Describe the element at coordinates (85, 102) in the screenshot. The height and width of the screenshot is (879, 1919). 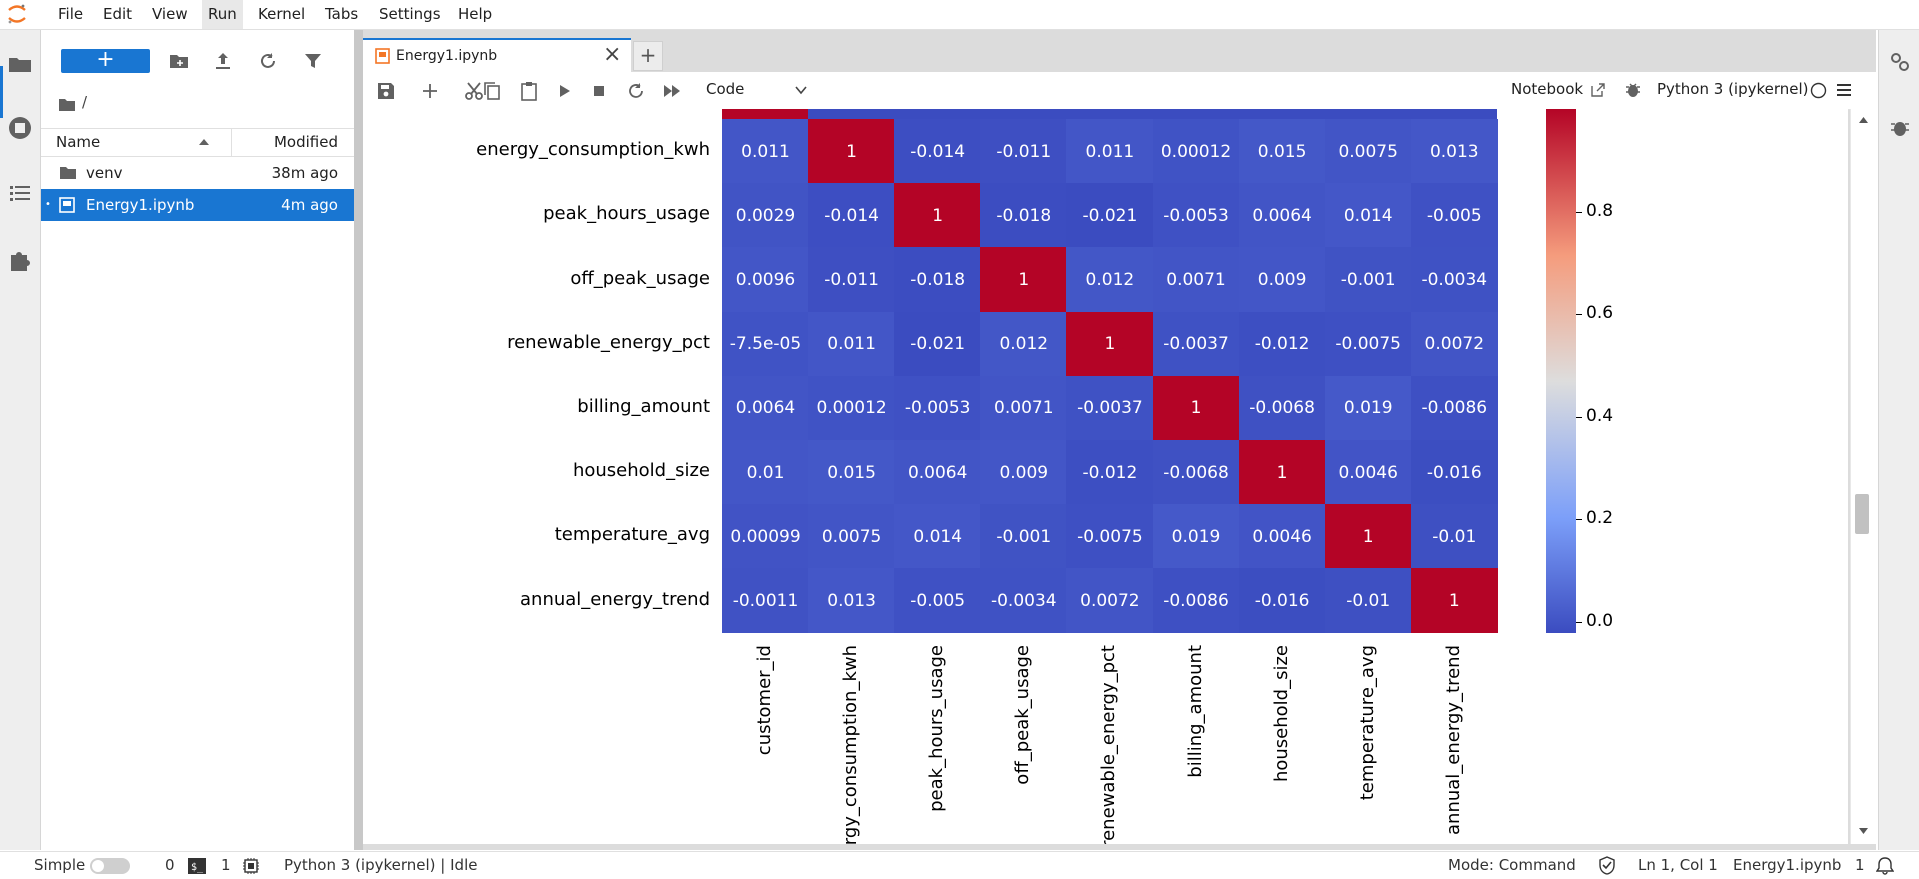
I see `breadcrumb: /` at that location.